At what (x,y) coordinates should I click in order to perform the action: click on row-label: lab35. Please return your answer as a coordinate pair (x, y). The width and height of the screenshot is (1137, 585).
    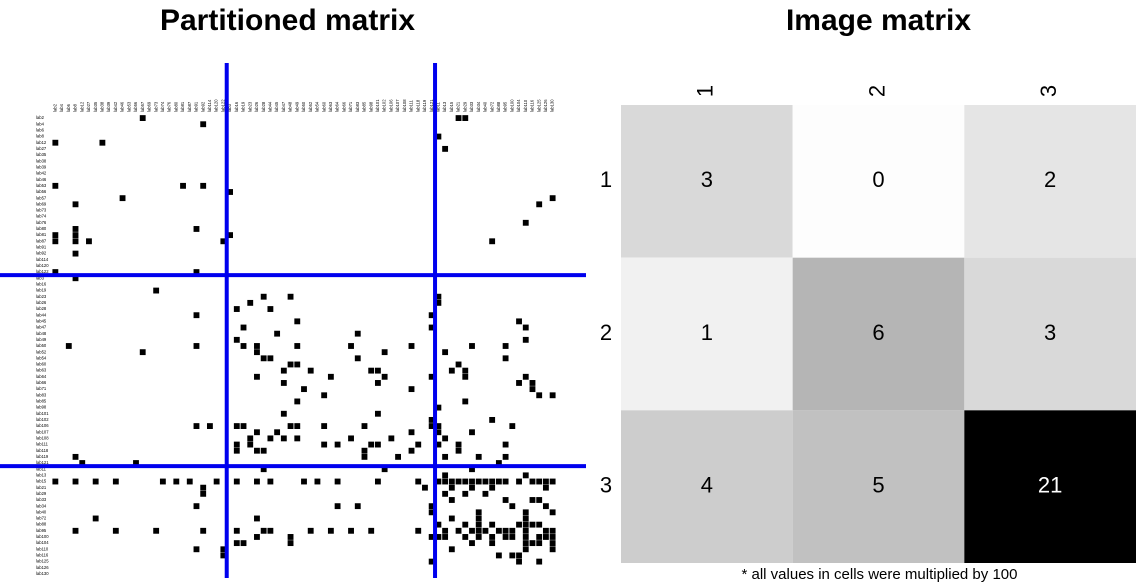
    Looking at the image, I should click on (41, 154).